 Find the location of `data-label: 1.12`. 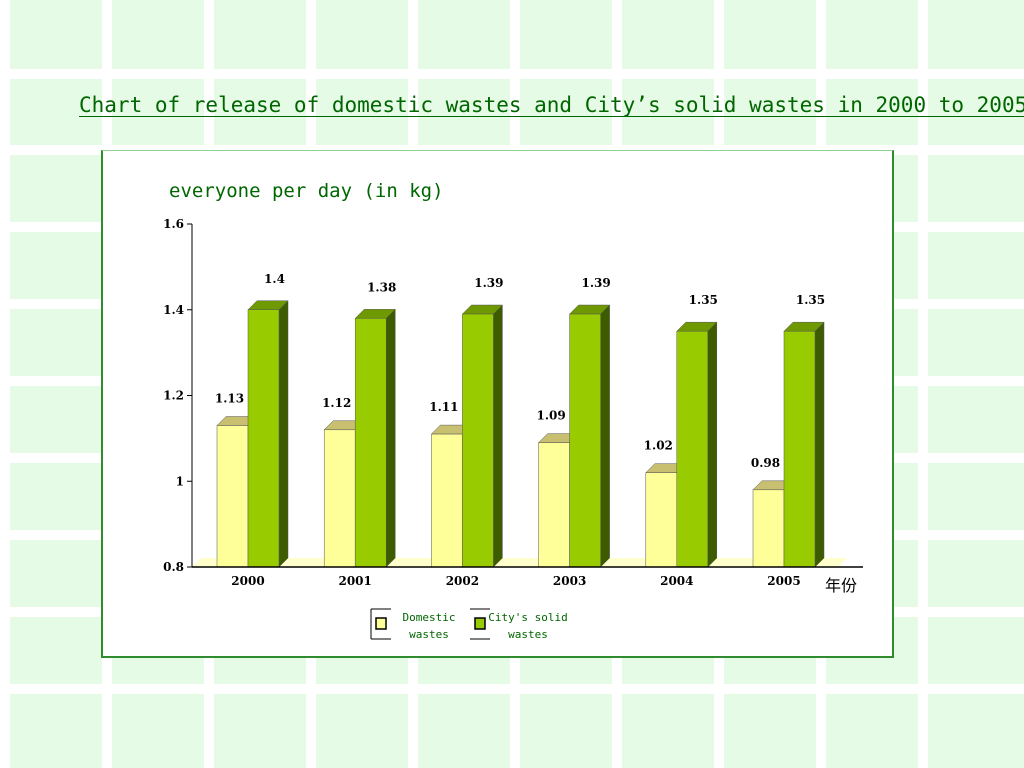

data-label: 1.12 is located at coordinates (336, 403).